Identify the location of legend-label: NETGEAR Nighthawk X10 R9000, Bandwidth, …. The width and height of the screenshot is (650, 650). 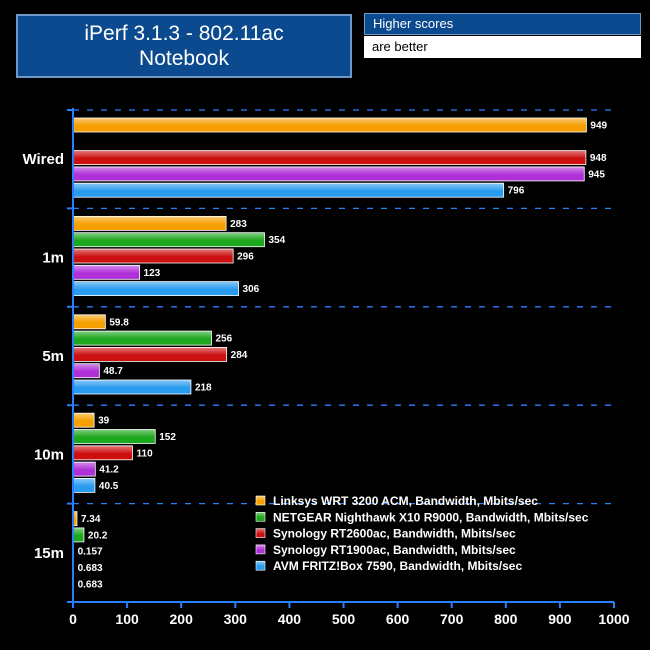
(431, 517).